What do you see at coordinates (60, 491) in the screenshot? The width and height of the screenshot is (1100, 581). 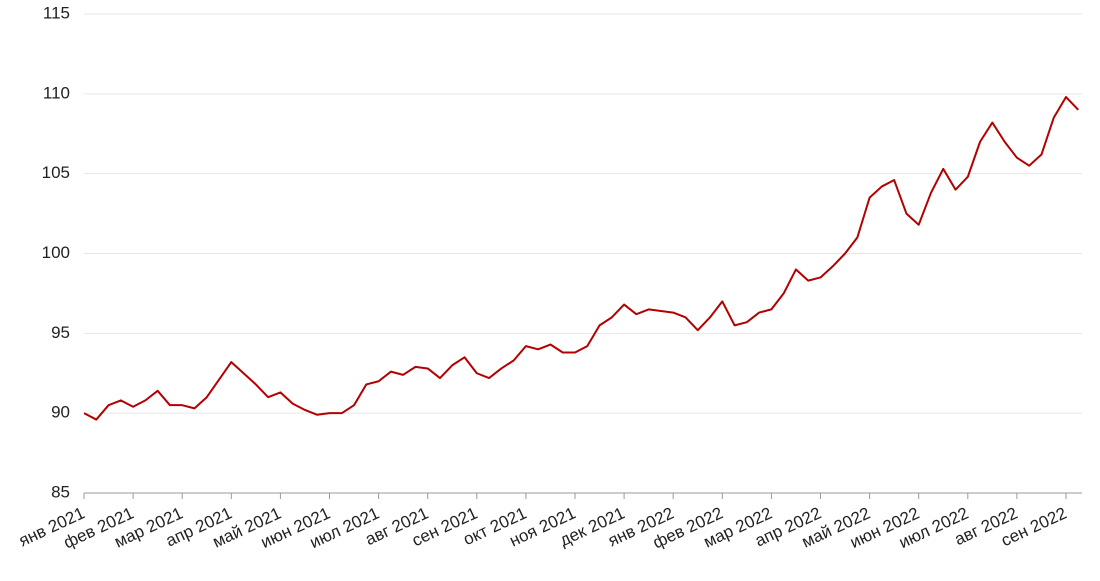 I see `y-tick-label: 85` at bounding box center [60, 491].